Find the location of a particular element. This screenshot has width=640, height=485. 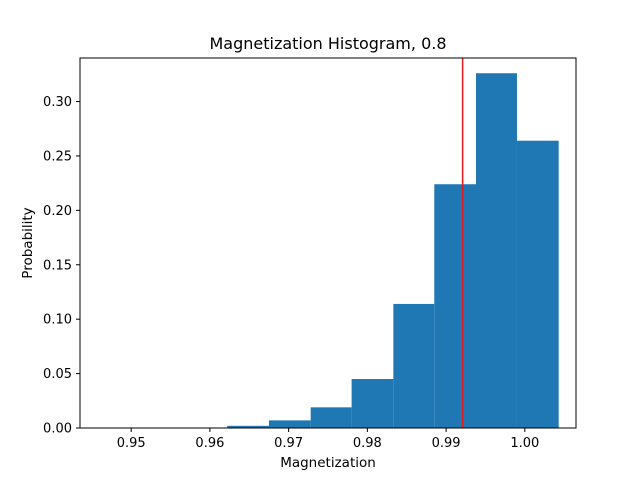

y-axis-label: Probability is located at coordinates (28, 242).